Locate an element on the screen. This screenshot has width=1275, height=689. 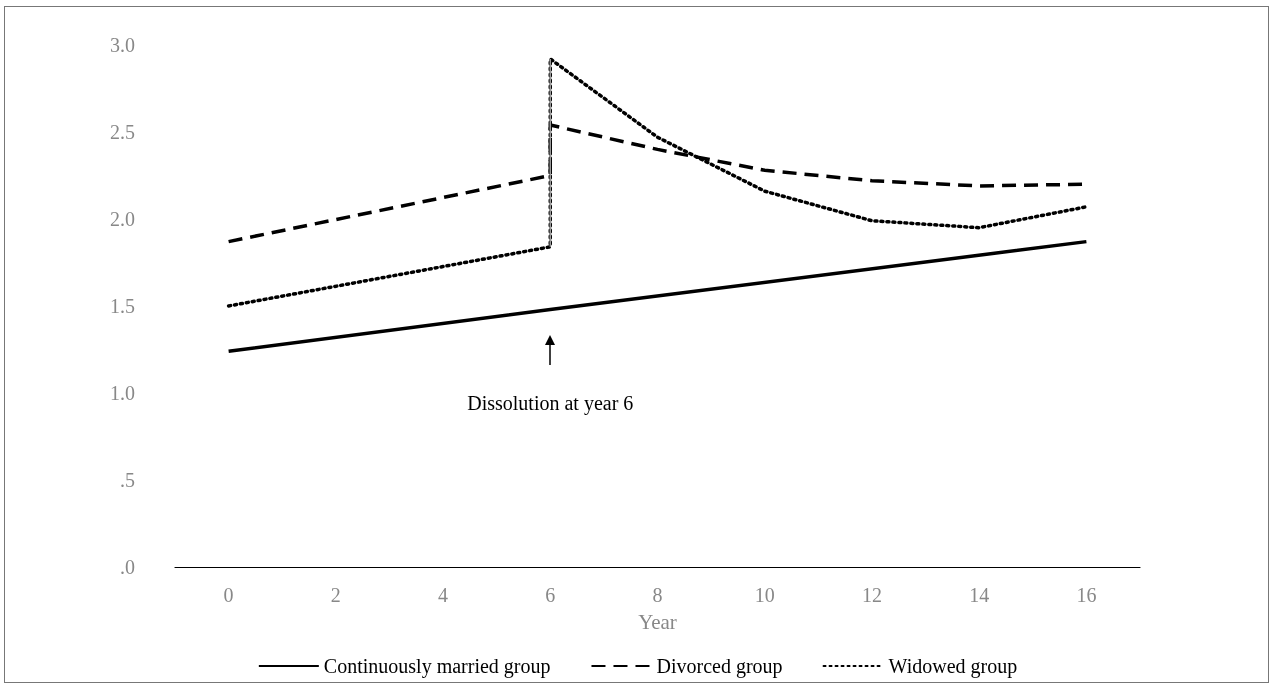
y-tick-label: 1.0 is located at coordinates (122, 393).